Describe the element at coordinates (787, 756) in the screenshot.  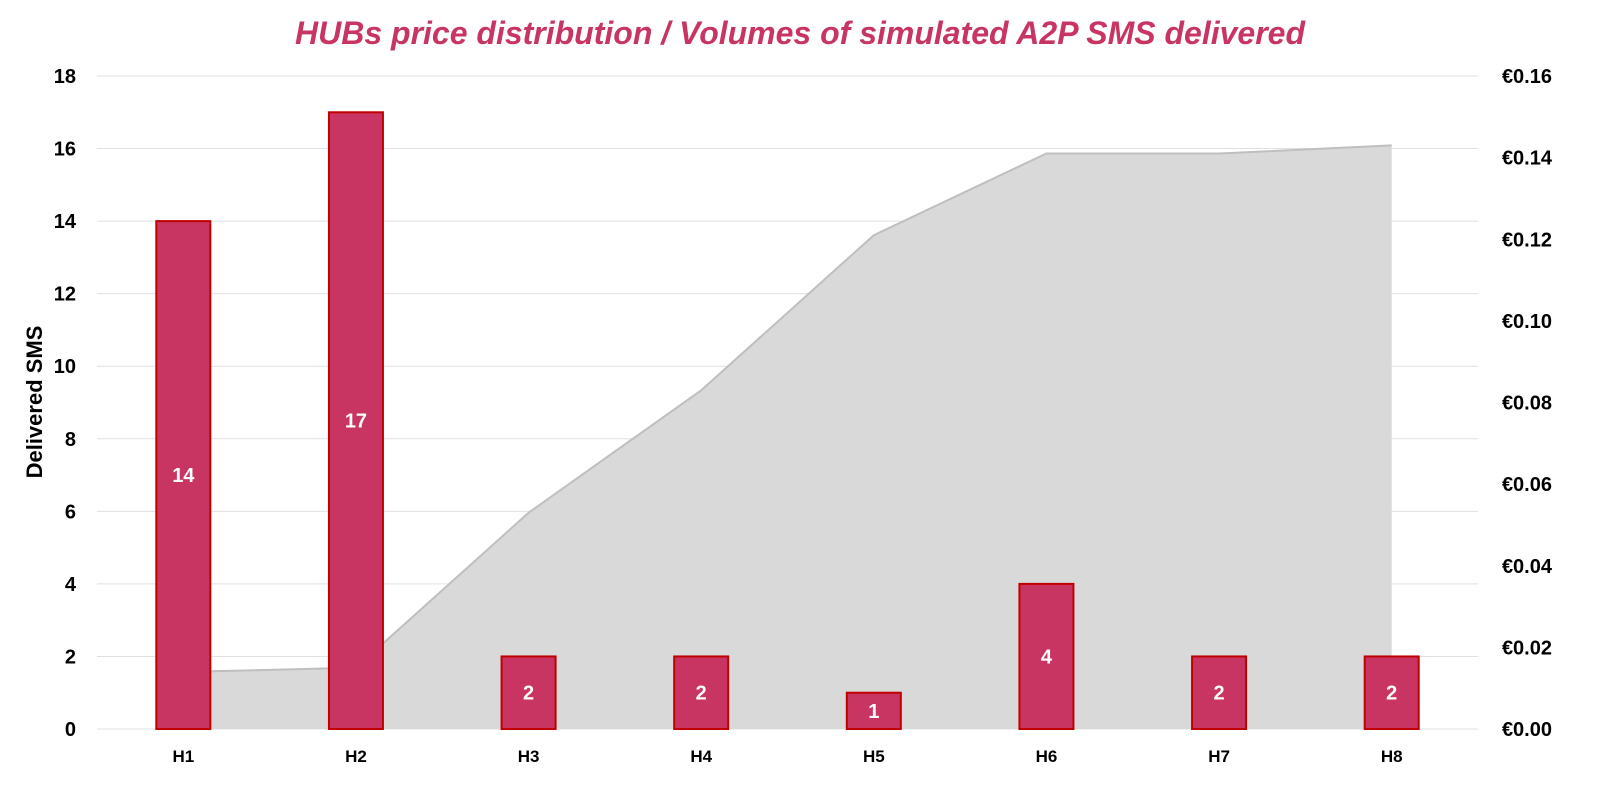
I see `x-axis: H1 H2 H3 H4 H5 H6 H7 H8` at that location.